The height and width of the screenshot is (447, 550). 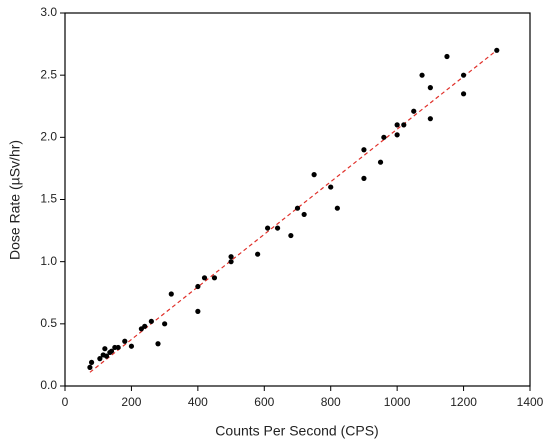 I want to click on y-tick-label: 1.5, so click(x=48, y=199).